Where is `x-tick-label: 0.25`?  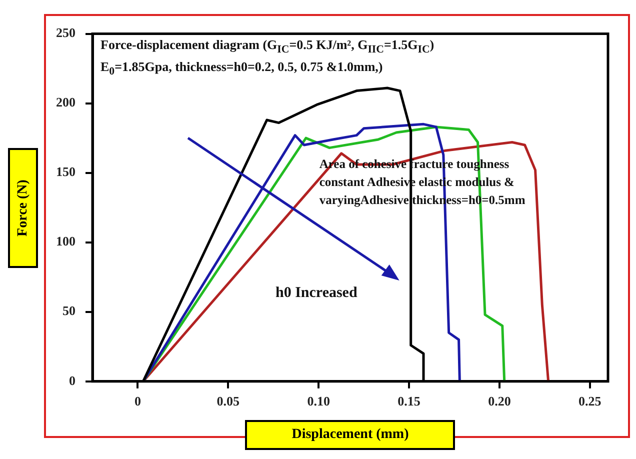 x-tick-label: 0.25 is located at coordinates (590, 401).